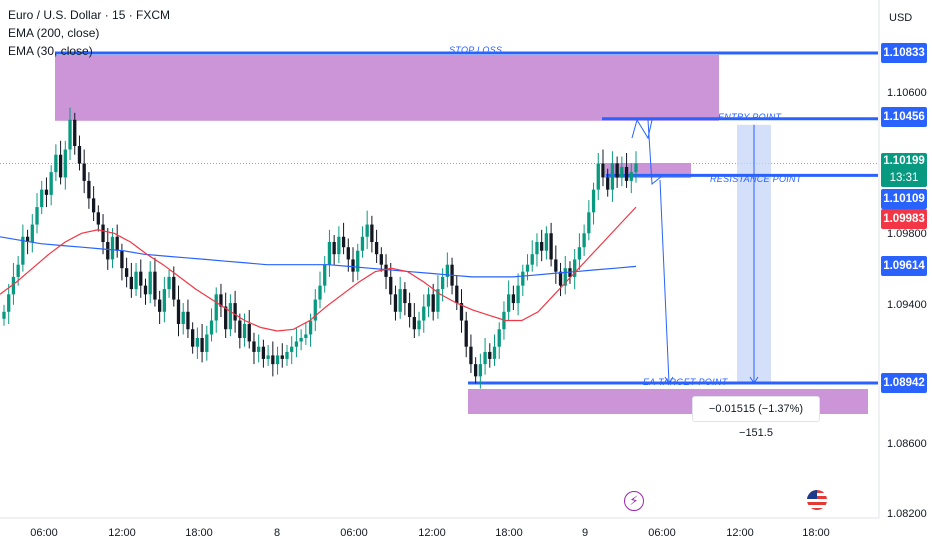  Describe the element at coordinates (756, 179) in the screenshot. I see `resistance-point-annotation: RESISTANCE POINT` at that location.